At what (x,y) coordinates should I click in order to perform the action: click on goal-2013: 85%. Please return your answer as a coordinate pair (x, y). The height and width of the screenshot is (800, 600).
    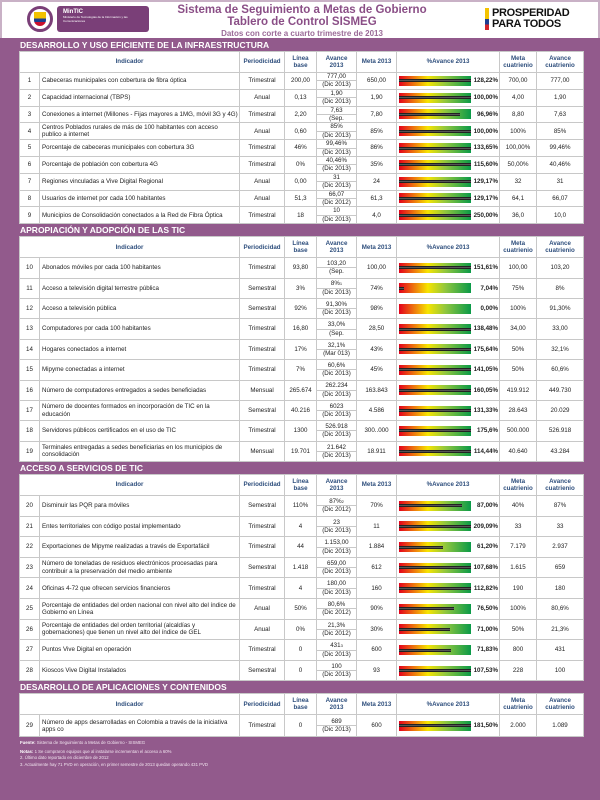
    Looking at the image, I should click on (377, 131).